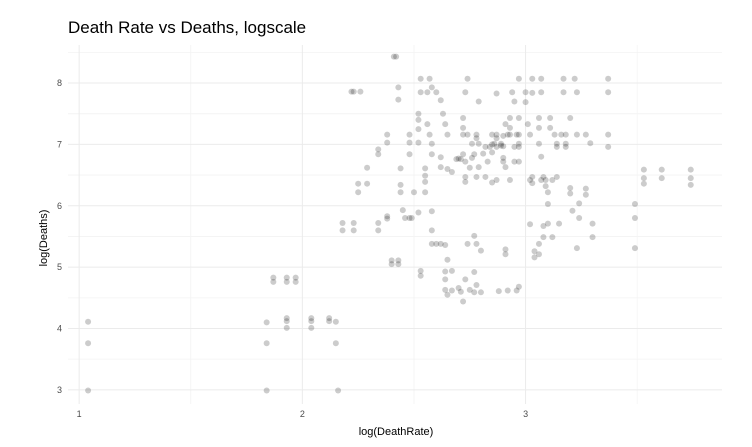  Describe the element at coordinates (59, 144) in the screenshot. I see `y-tick-label: 7` at that location.